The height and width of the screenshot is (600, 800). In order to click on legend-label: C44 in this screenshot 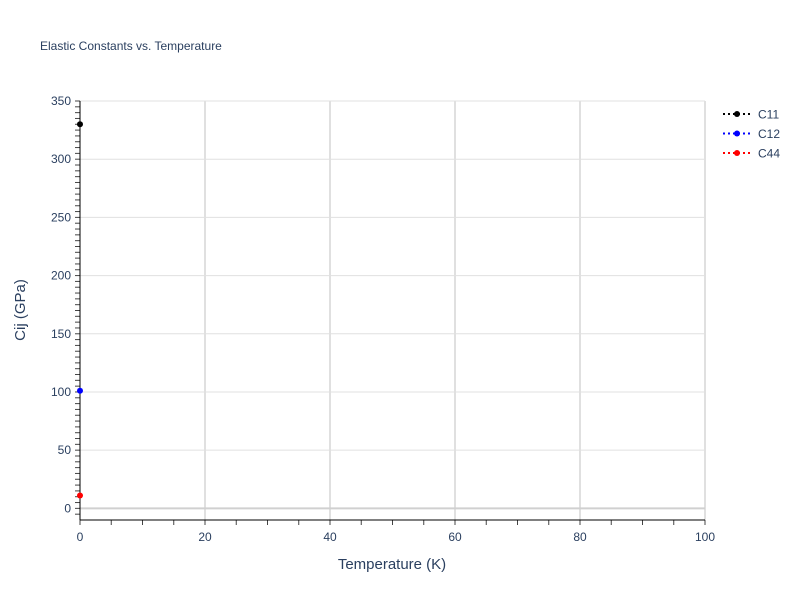, I will do `click(769, 154)`.